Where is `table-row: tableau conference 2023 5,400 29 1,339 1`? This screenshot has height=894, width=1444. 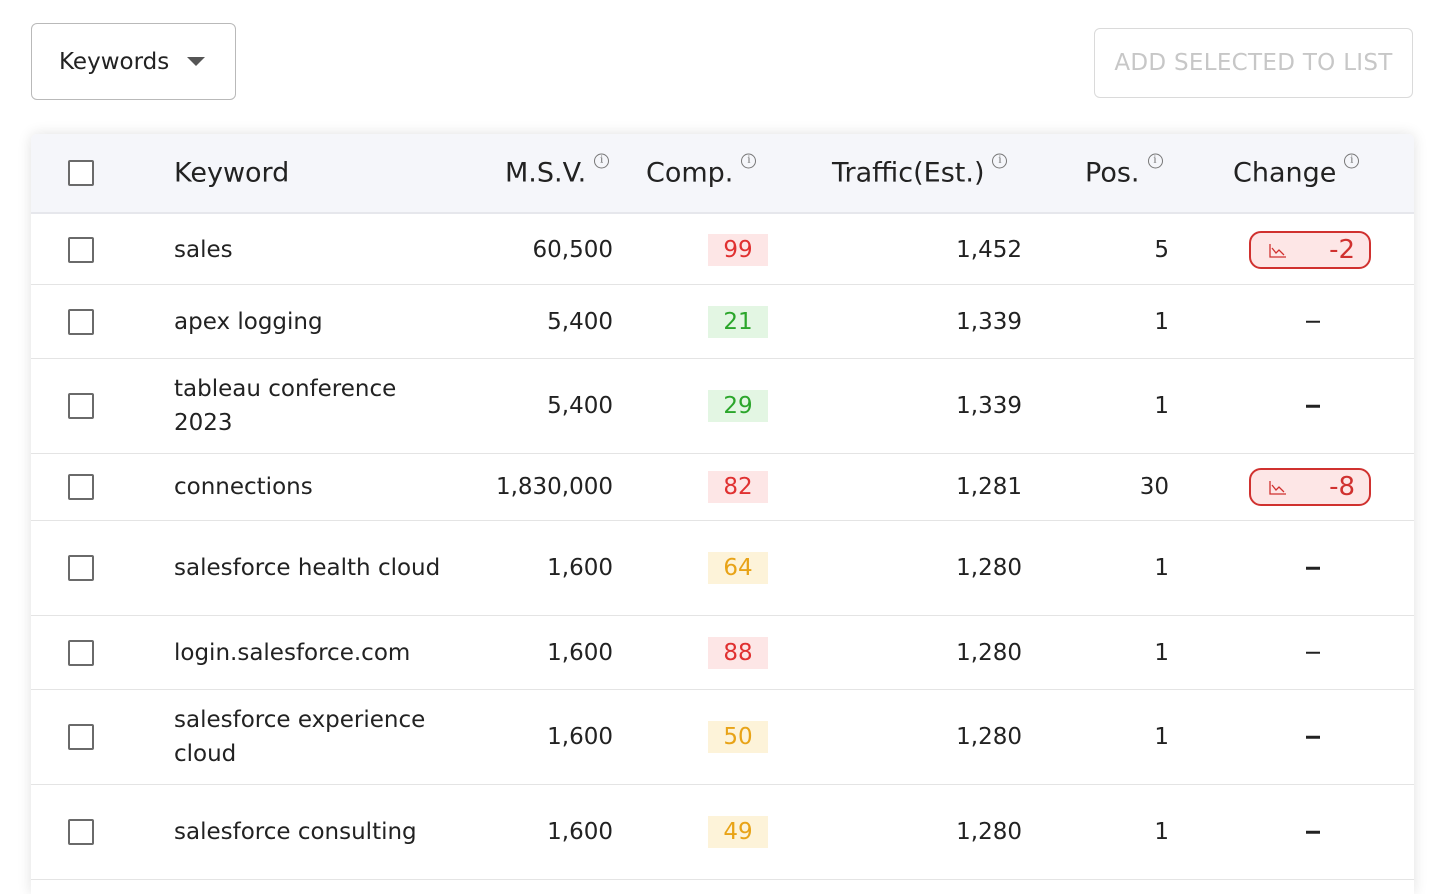
table-row: tableau conference 2023 5,400 29 1,339 1 is located at coordinates (722, 406).